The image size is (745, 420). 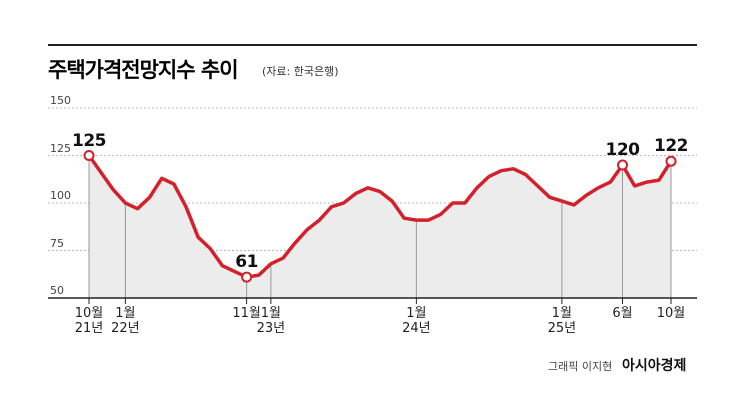 What do you see at coordinates (60, 100) in the screenshot?
I see `y-tick-label: 150` at bounding box center [60, 100].